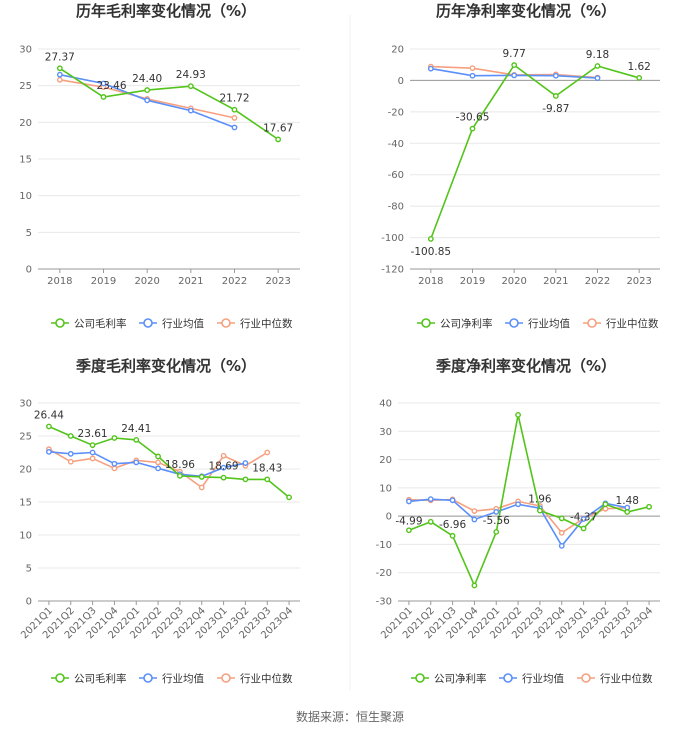 This screenshot has width=700, height=733. What do you see at coordinates (496, 521) in the screenshot?
I see `data-label: -5.56` at bounding box center [496, 521].